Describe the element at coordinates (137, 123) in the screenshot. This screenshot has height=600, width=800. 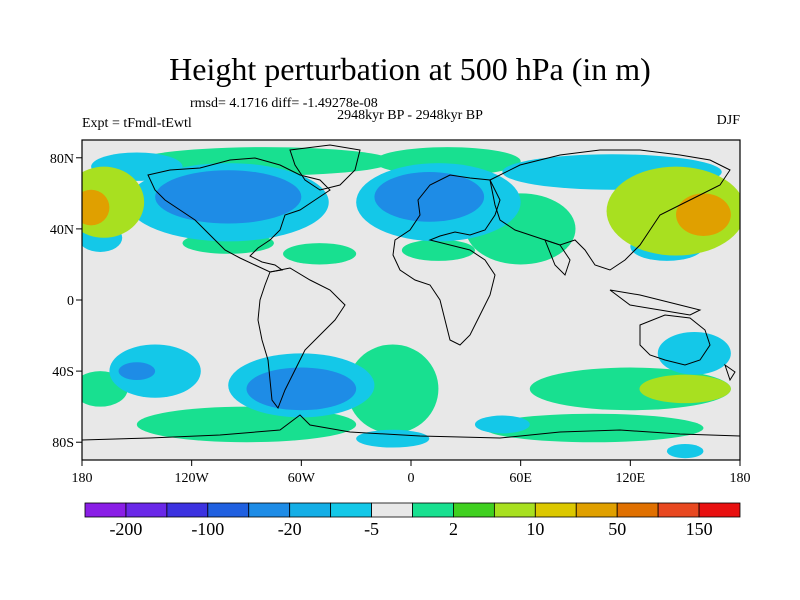
I see `left-label: Expt = tFmdl-tEwtl` at that location.